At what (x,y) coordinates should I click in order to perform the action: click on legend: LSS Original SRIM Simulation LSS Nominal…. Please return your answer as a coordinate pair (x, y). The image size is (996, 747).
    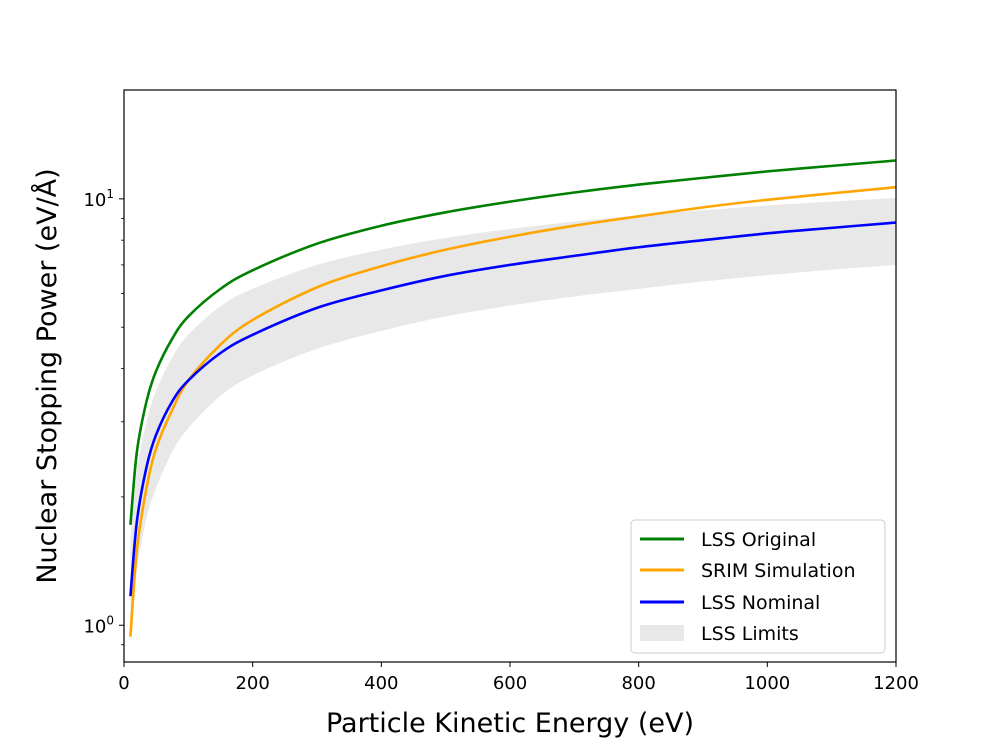
    Looking at the image, I should click on (758, 586).